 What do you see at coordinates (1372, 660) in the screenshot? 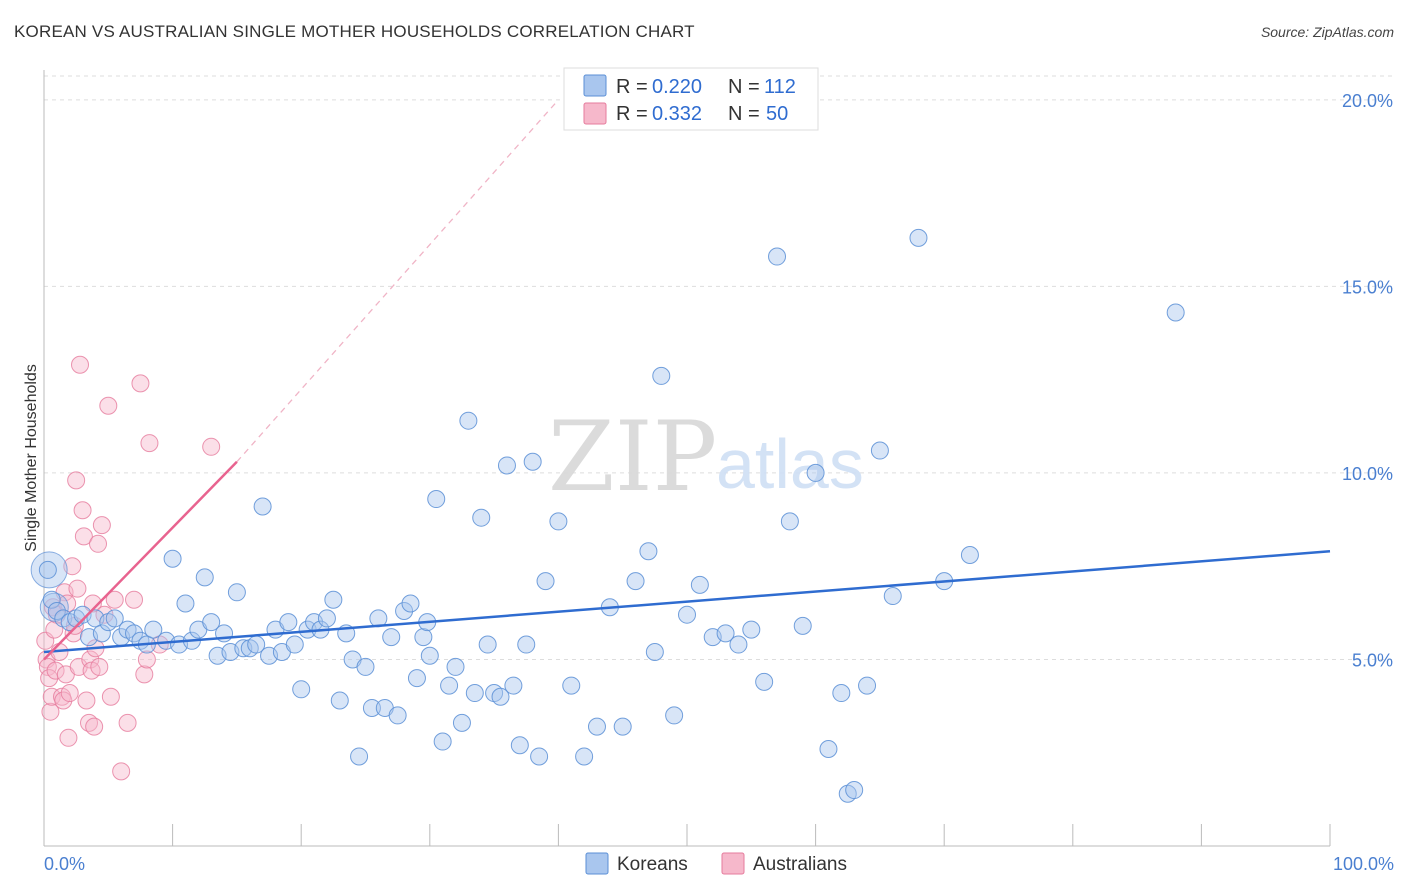
I see `y-tick-label: 5.0%` at bounding box center [1372, 660].